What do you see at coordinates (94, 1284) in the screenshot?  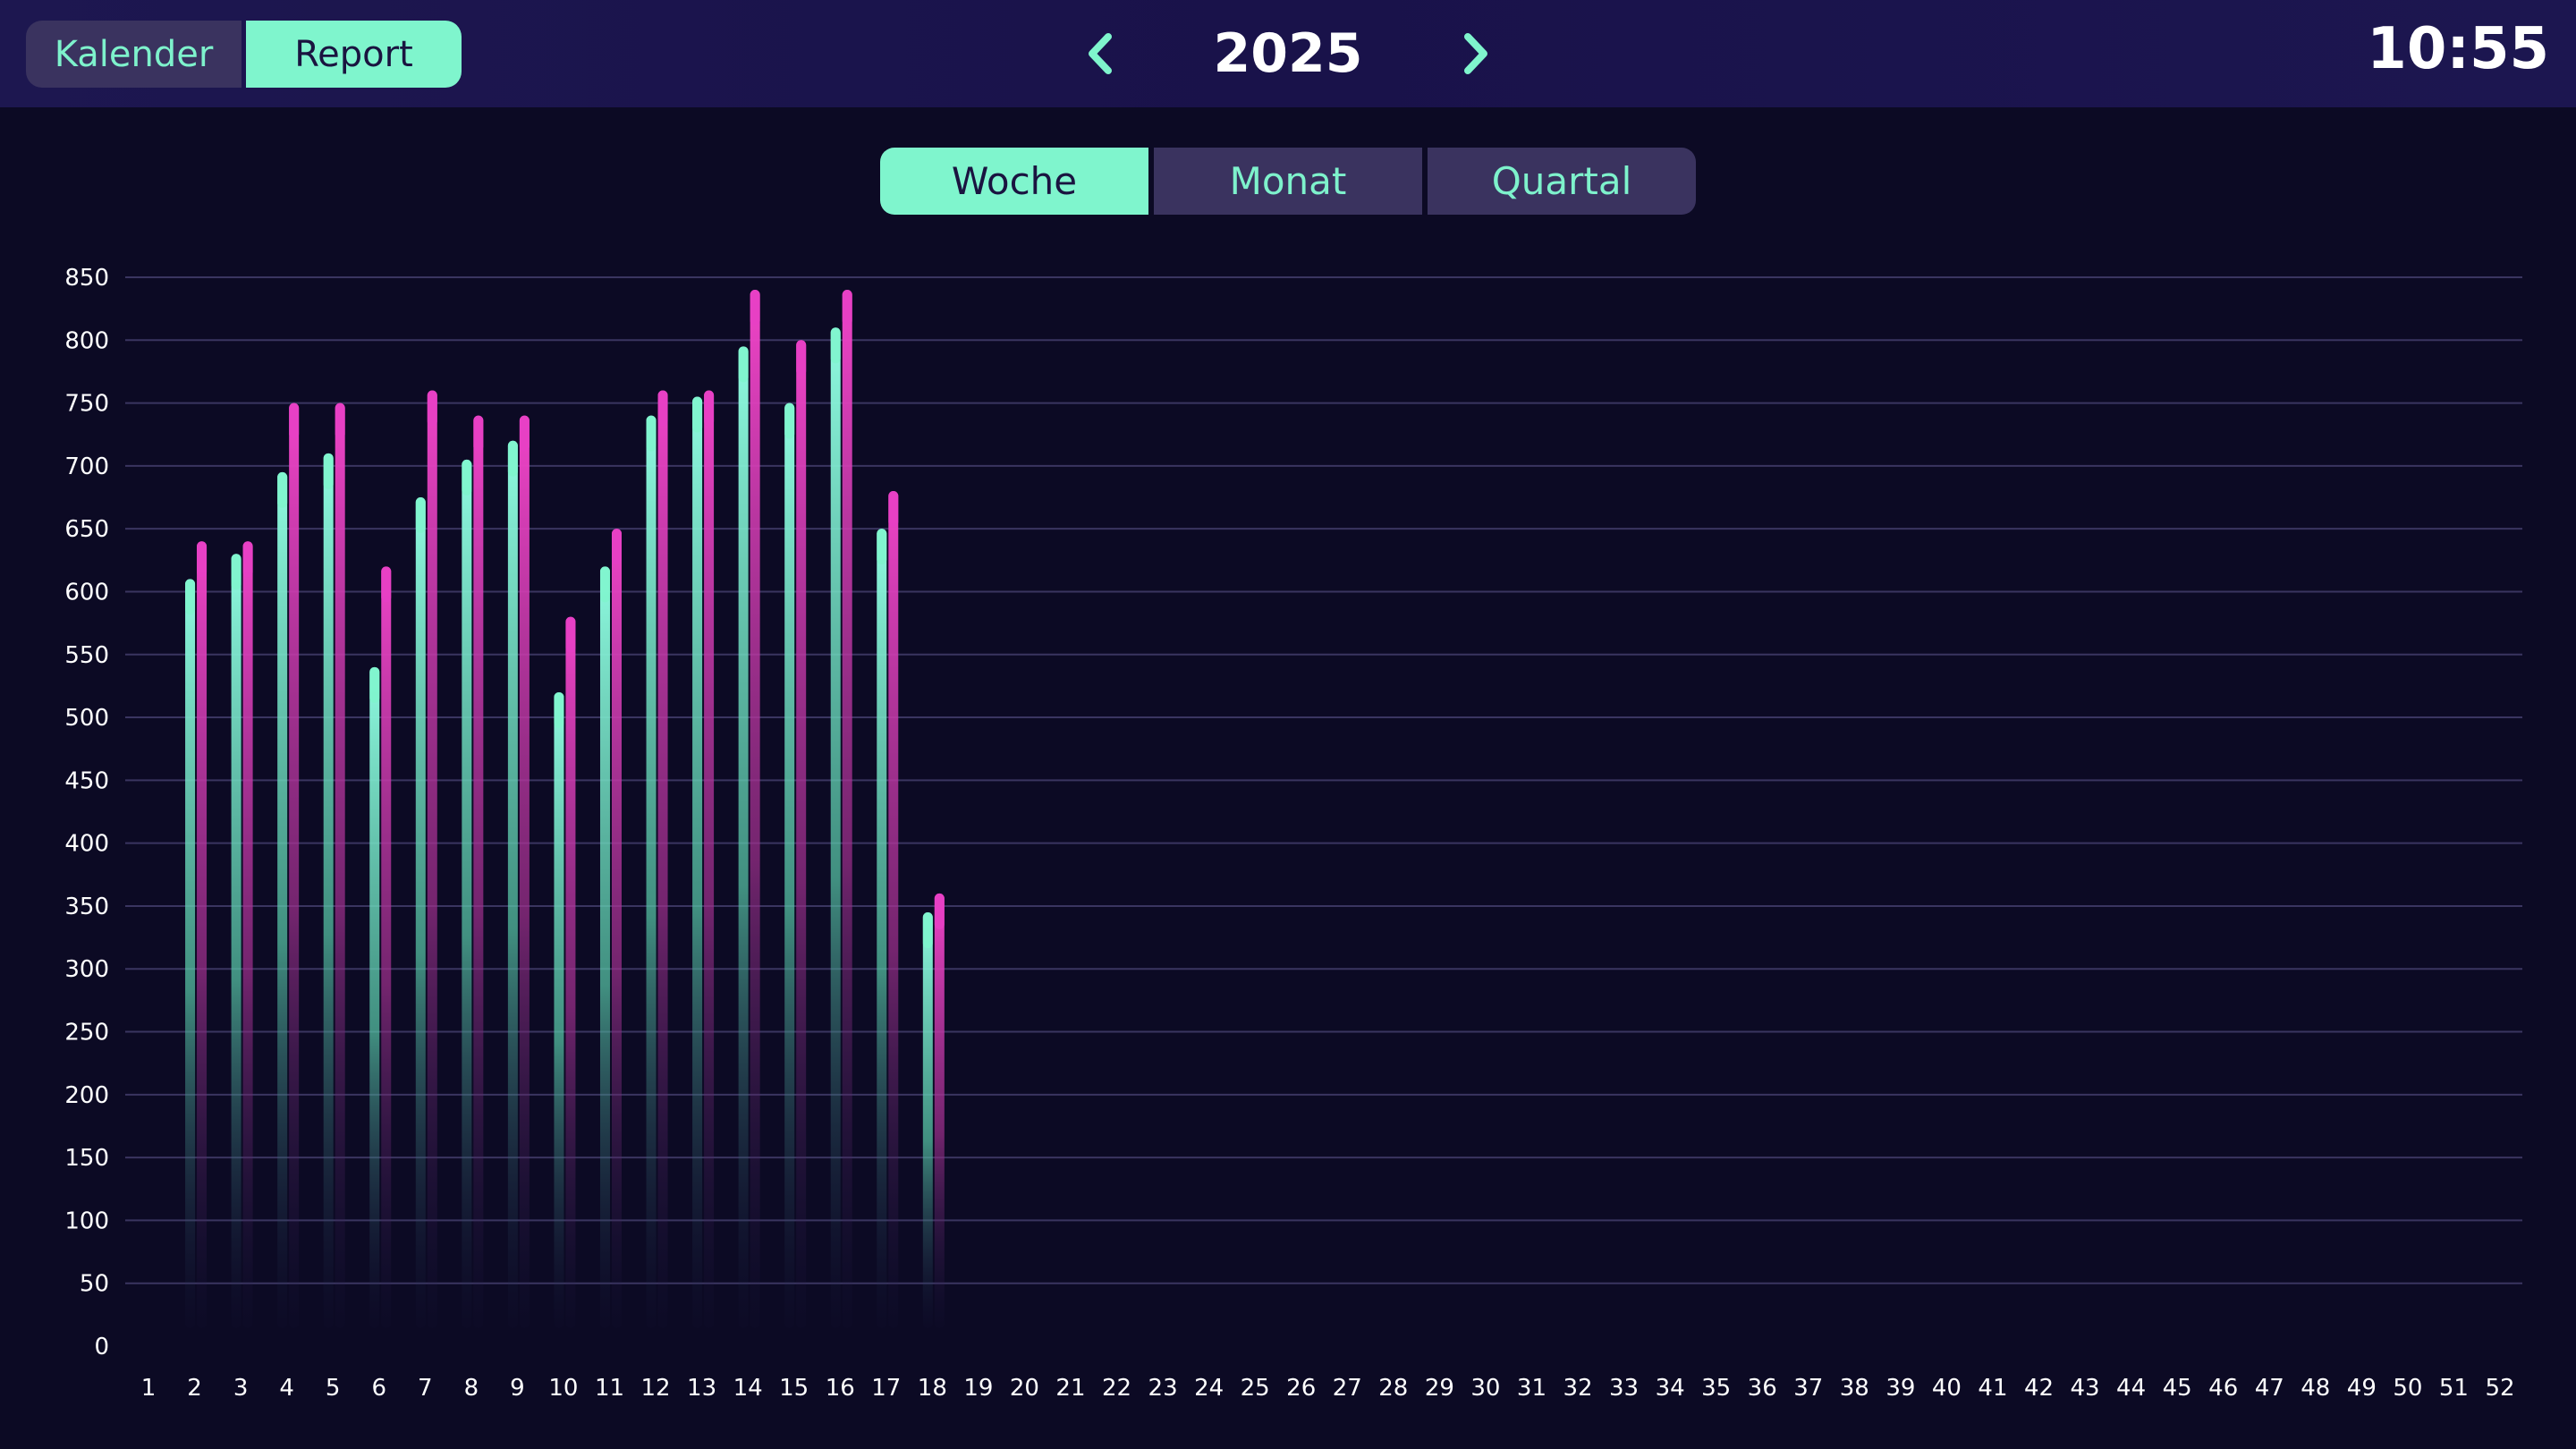 I see `y-tick-label: 50` at bounding box center [94, 1284].